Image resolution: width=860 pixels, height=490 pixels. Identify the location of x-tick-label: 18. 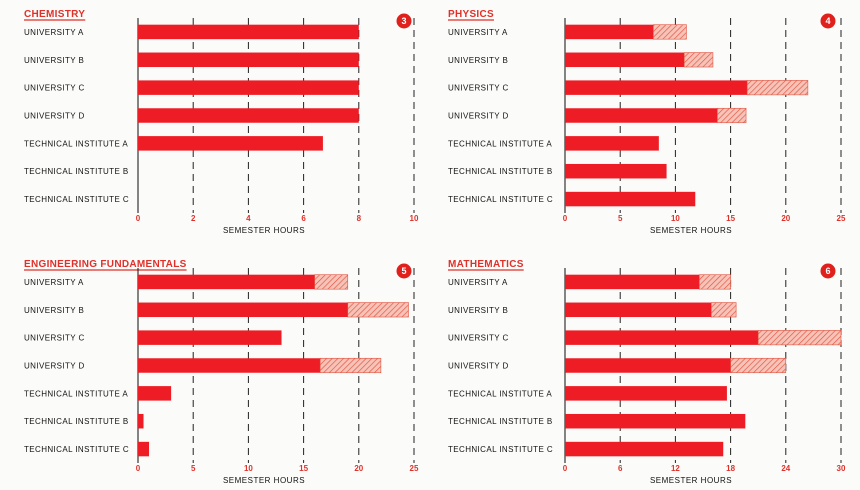
(730, 468).